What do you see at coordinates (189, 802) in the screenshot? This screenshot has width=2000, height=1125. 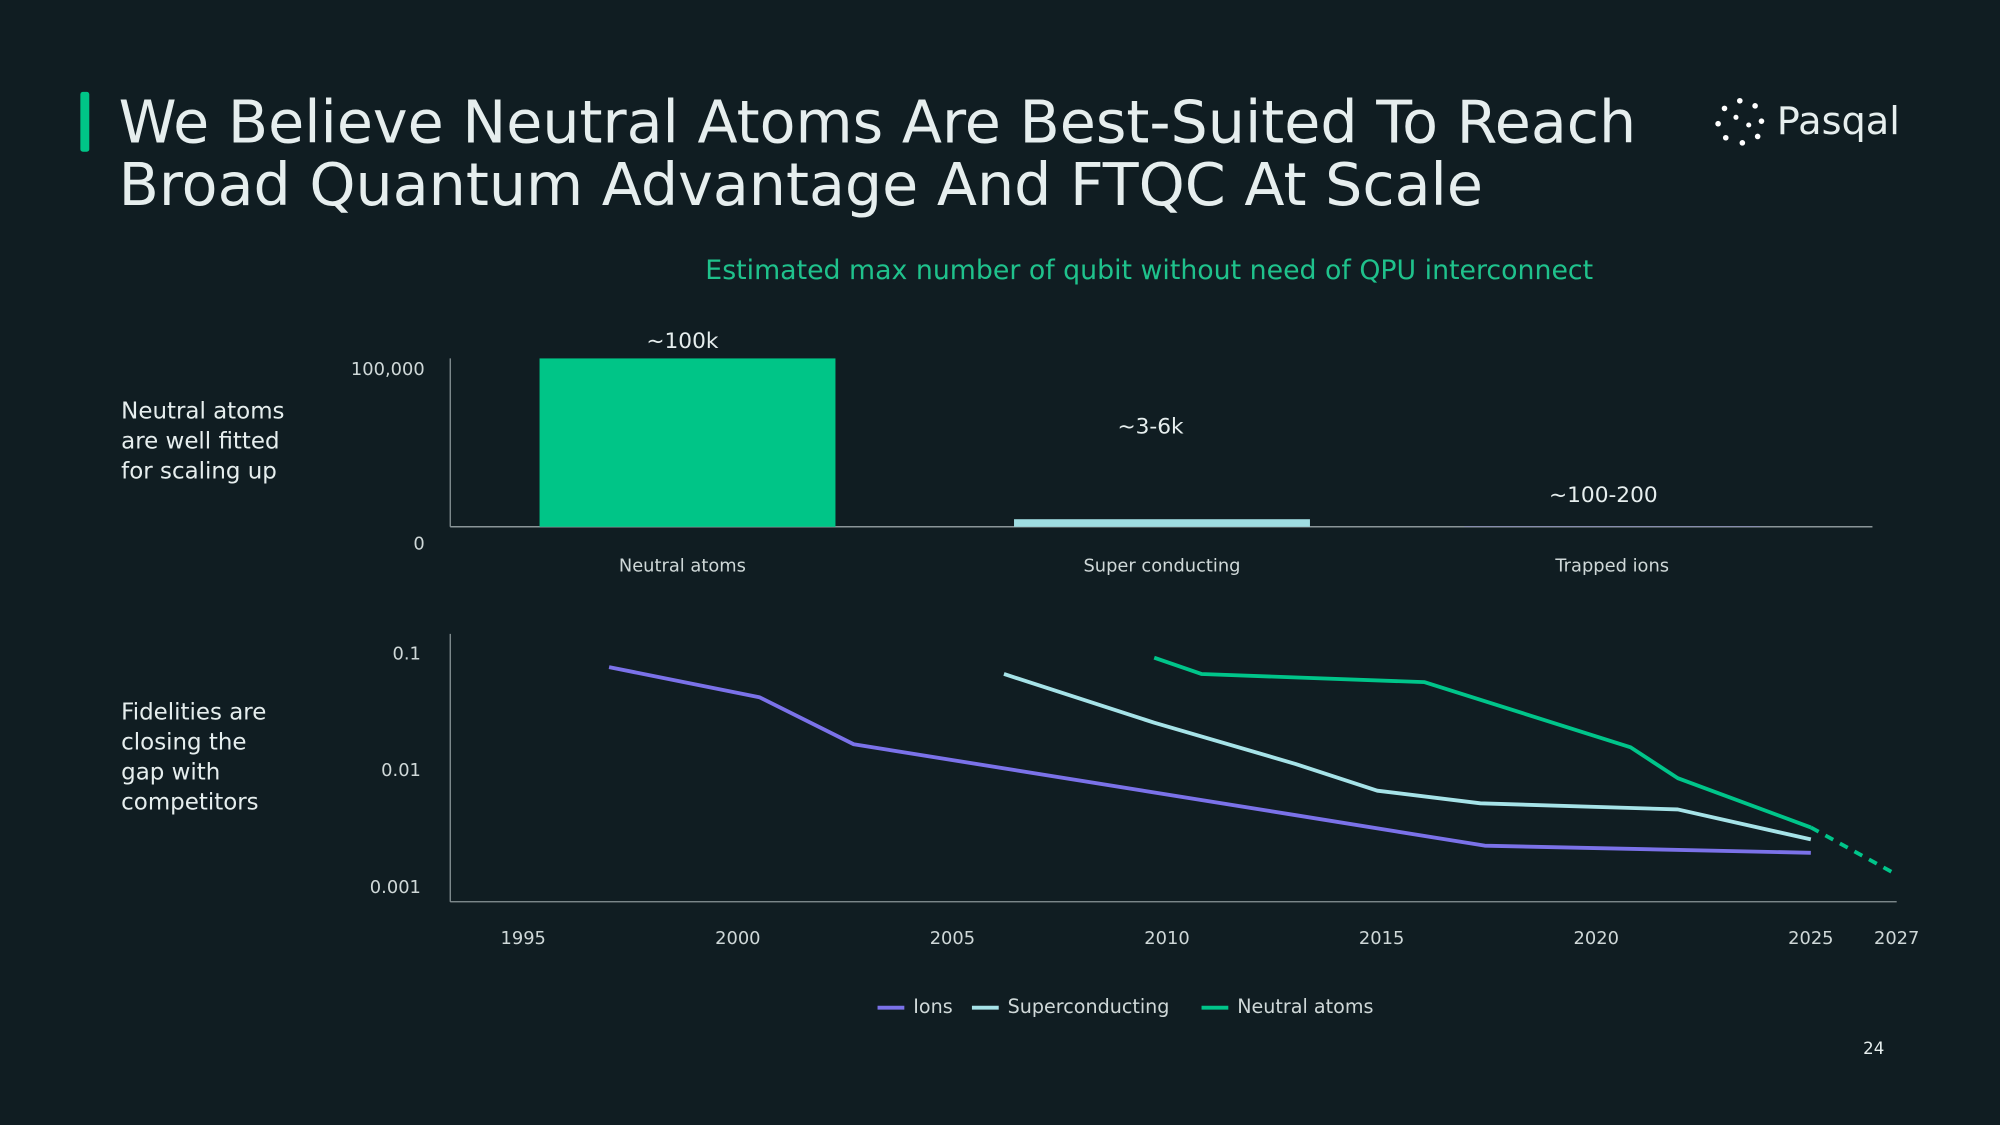 I see `side-note: competitors` at bounding box center [189, 802].